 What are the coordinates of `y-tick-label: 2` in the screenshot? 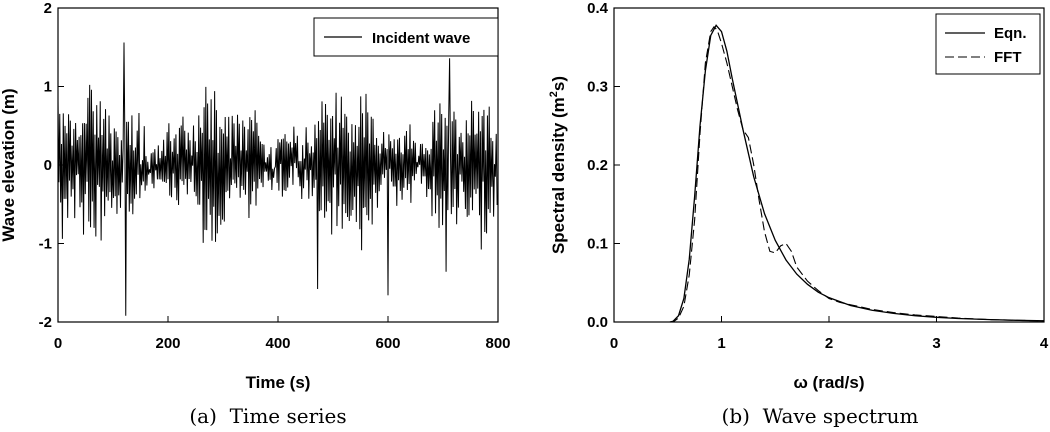 It's located at (48, 8).